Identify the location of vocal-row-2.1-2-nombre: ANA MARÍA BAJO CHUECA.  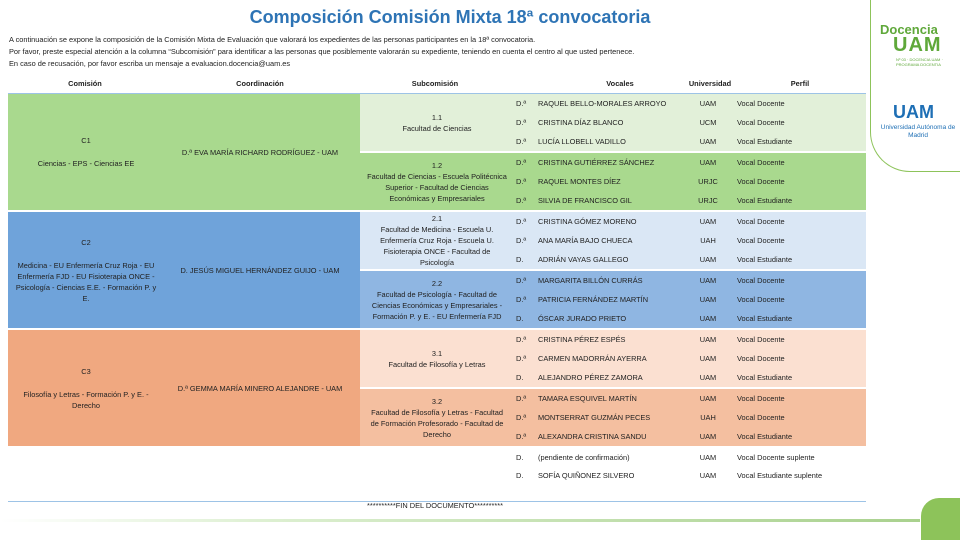
(585, 240).